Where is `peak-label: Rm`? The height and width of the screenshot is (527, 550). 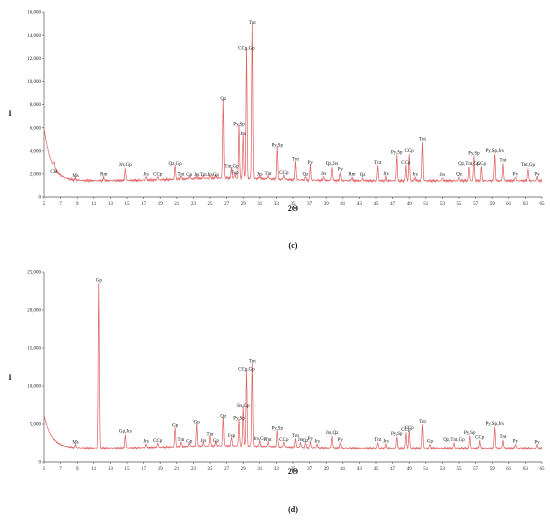
peak-label: Rm is located at coordinates (351, 174).